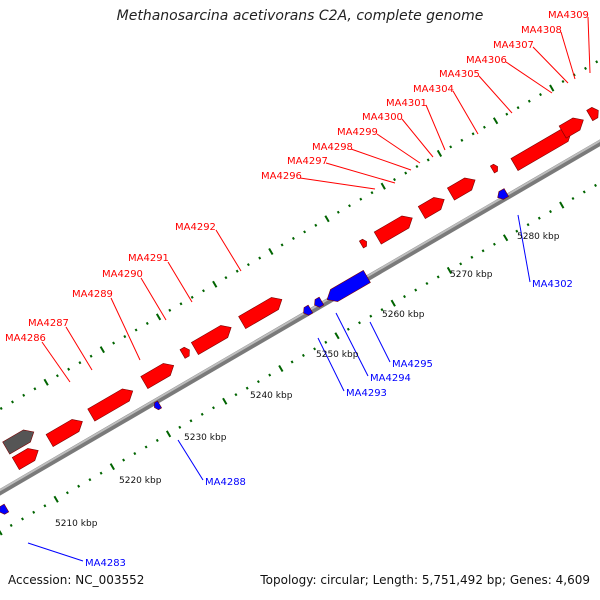 The width and height of the screenshot is (600, 600). Describe the element at coordinates (357, 132) in the screenshot. I see `gene-label-ma4299: MA4299` at that location.